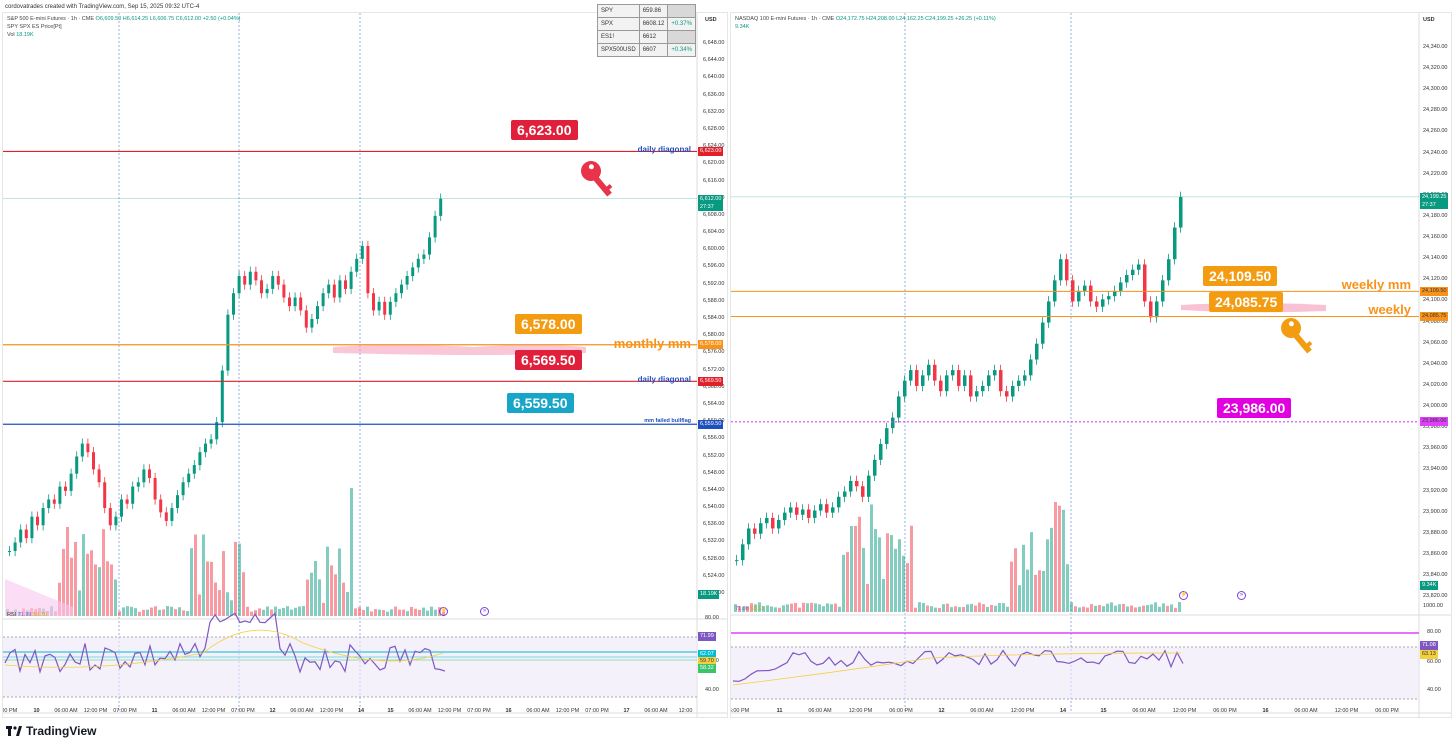  I want to click on tradingview-logo: TradingView, so click(51, 731).